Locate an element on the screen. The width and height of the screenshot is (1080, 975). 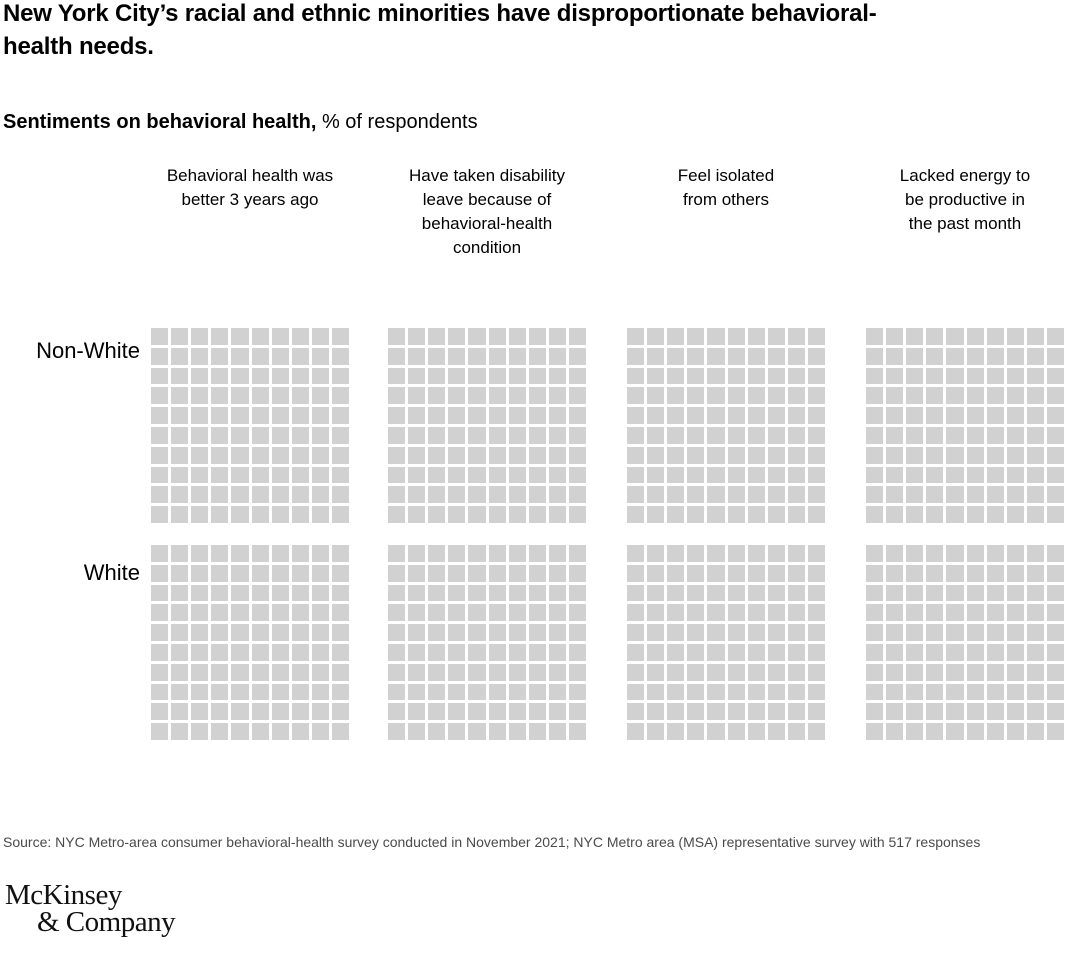
mckinsey-logo: McKinsey & Company is located at coordinates (90, 909).